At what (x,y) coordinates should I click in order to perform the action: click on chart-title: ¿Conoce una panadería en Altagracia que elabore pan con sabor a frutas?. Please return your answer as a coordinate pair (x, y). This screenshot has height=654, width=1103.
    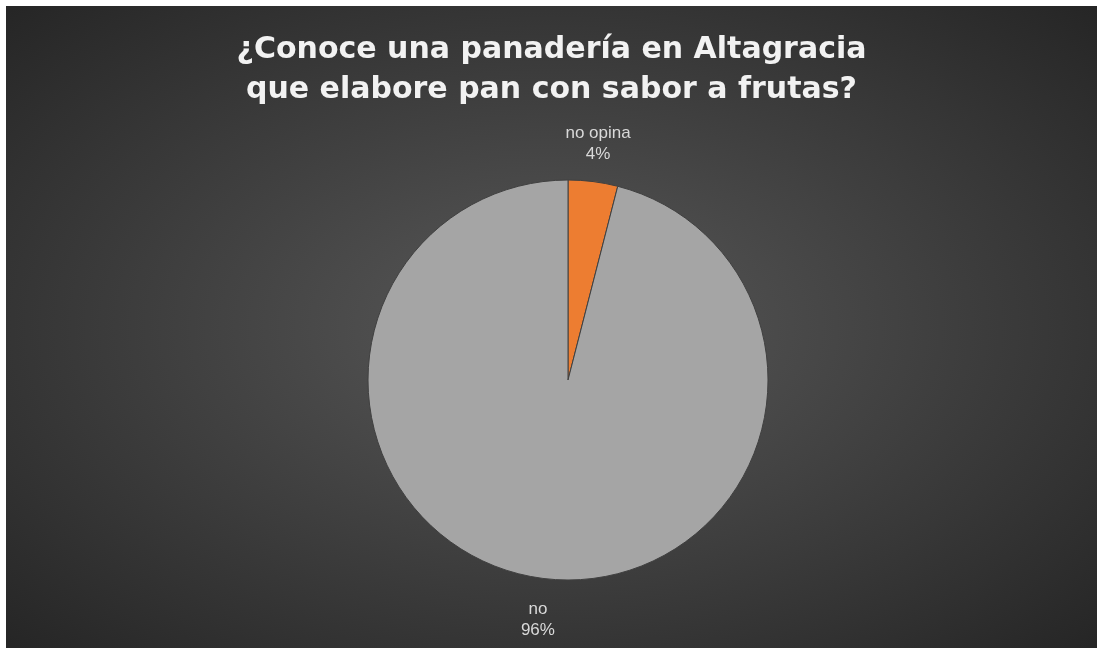
    Looking at the image, I should click on (551, 67).